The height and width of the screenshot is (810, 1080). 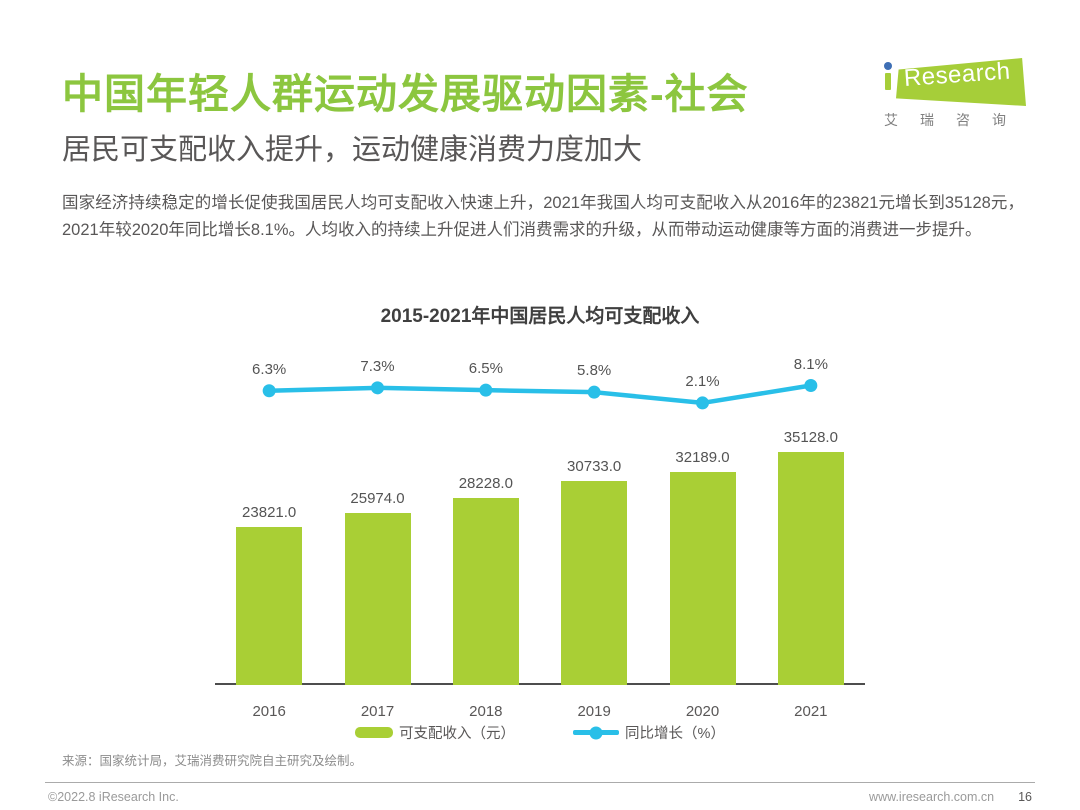 I want to click on logo-i-dot-icon, so click(x=888, y=66).